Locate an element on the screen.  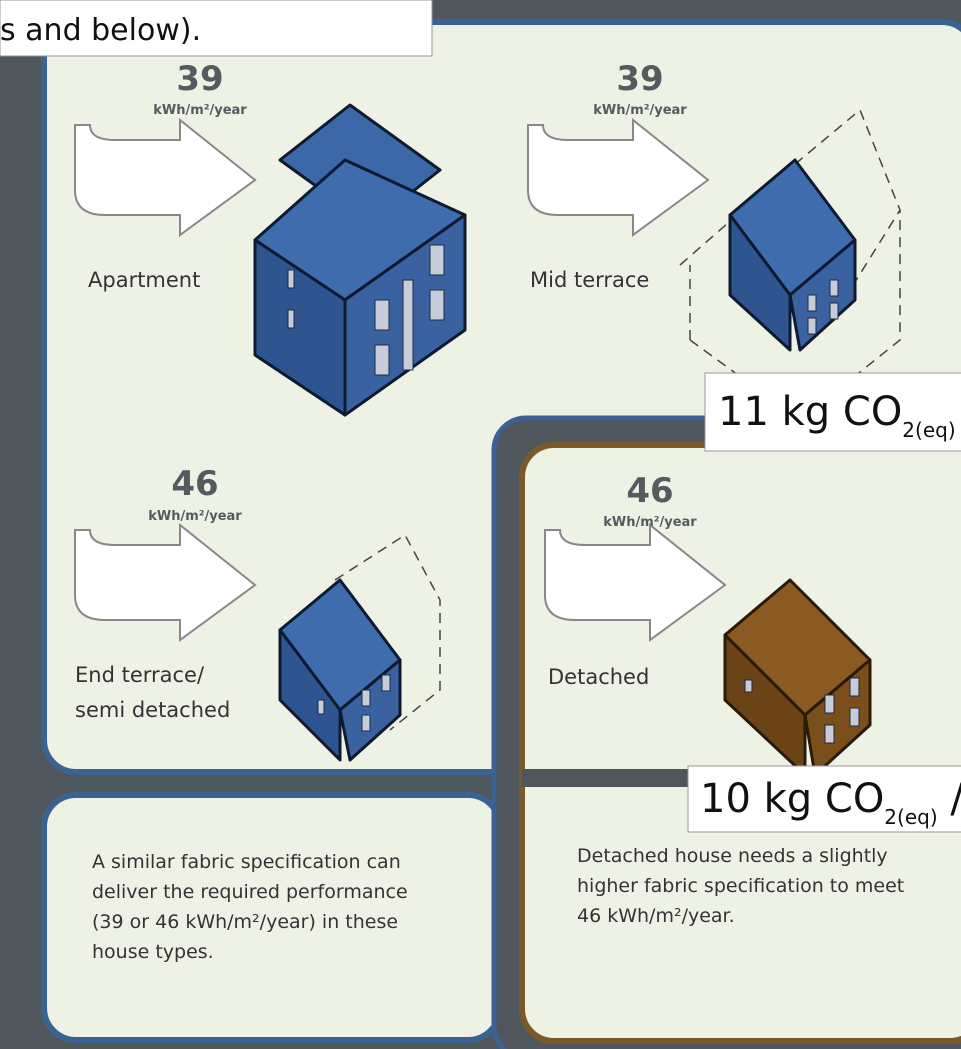
co2-prefix: 10 kg CO is located at coordinates (792, 799).